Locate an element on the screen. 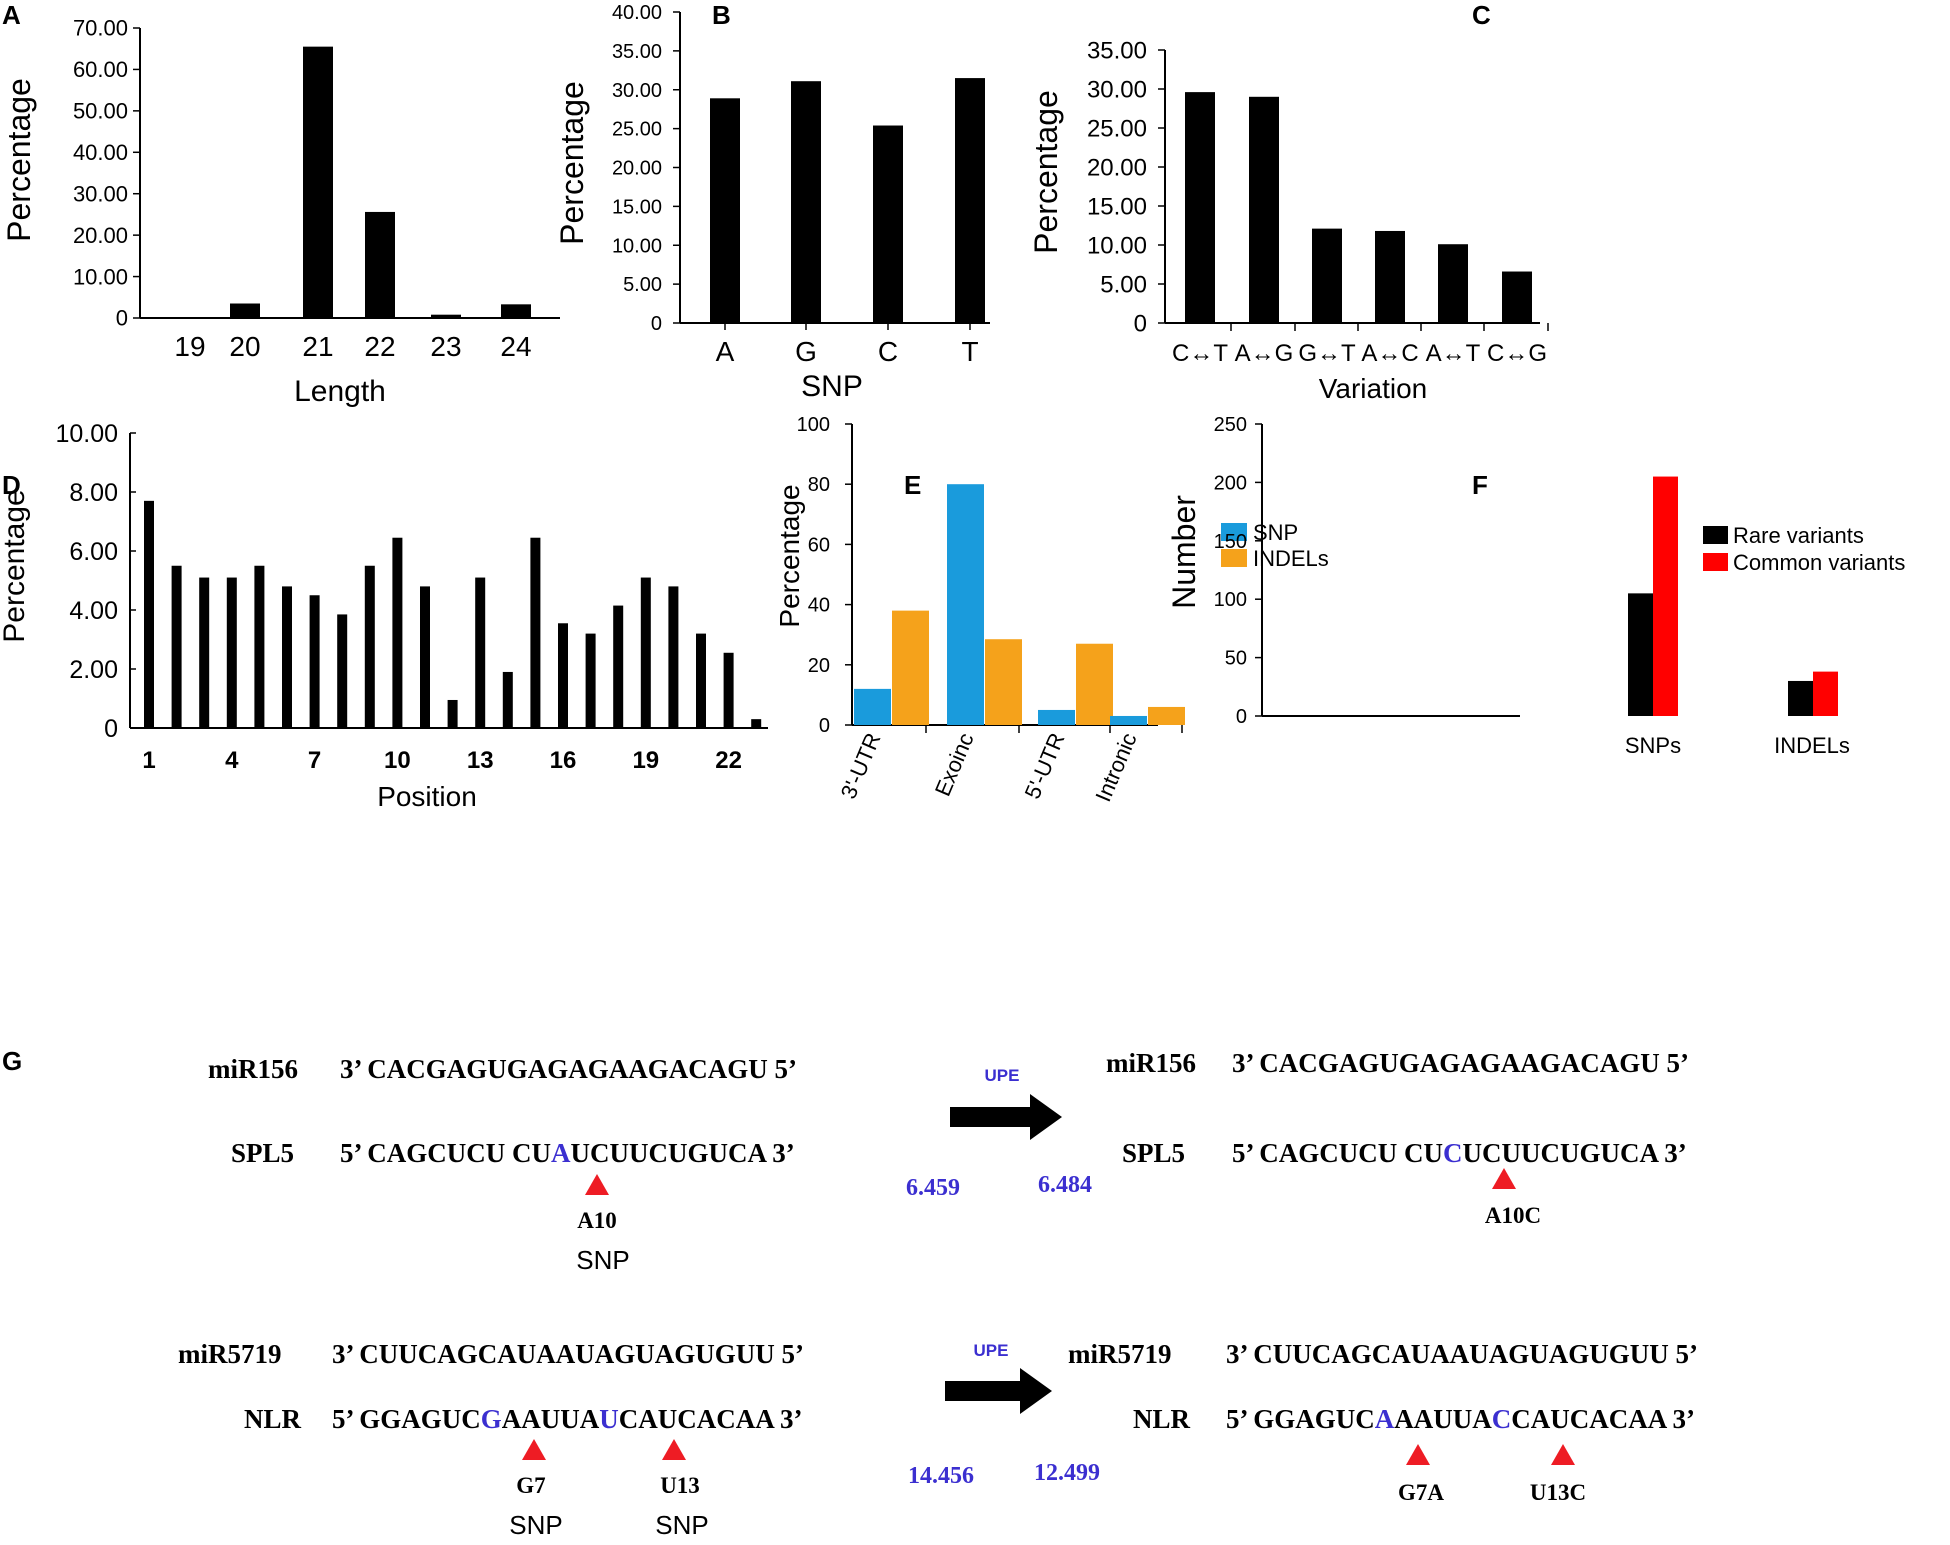  target-name-left-2: NLR is located at coordinates (273, 1419).